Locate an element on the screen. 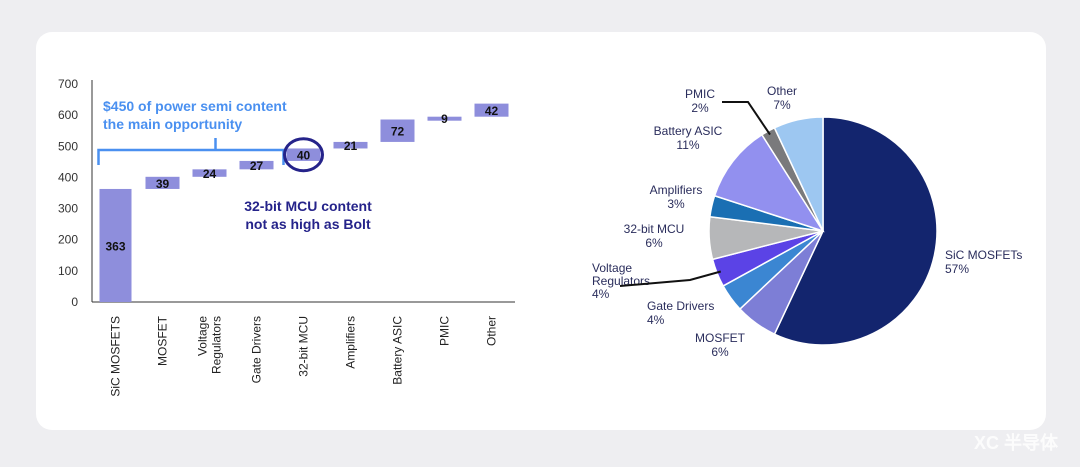 Image resolution: width=1080 pixels, height=467 pixels. bar-value-label: 24 is located at coordinates (210, 174).